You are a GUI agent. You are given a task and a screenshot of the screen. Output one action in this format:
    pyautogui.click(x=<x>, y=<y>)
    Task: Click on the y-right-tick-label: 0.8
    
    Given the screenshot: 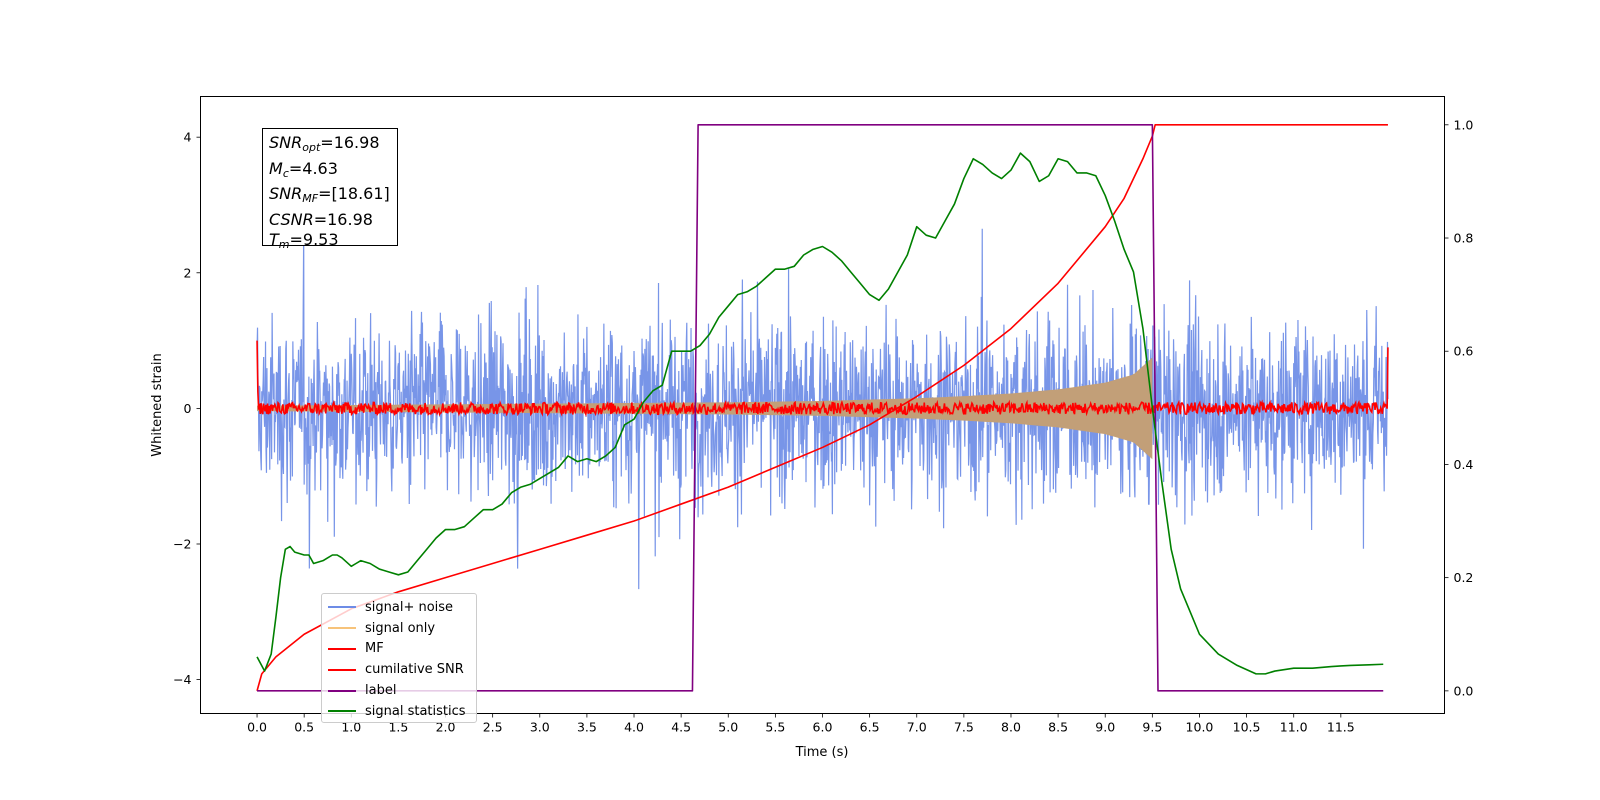 What is the action you would take?
    pyautogui.click(x=1464, y=238)
    